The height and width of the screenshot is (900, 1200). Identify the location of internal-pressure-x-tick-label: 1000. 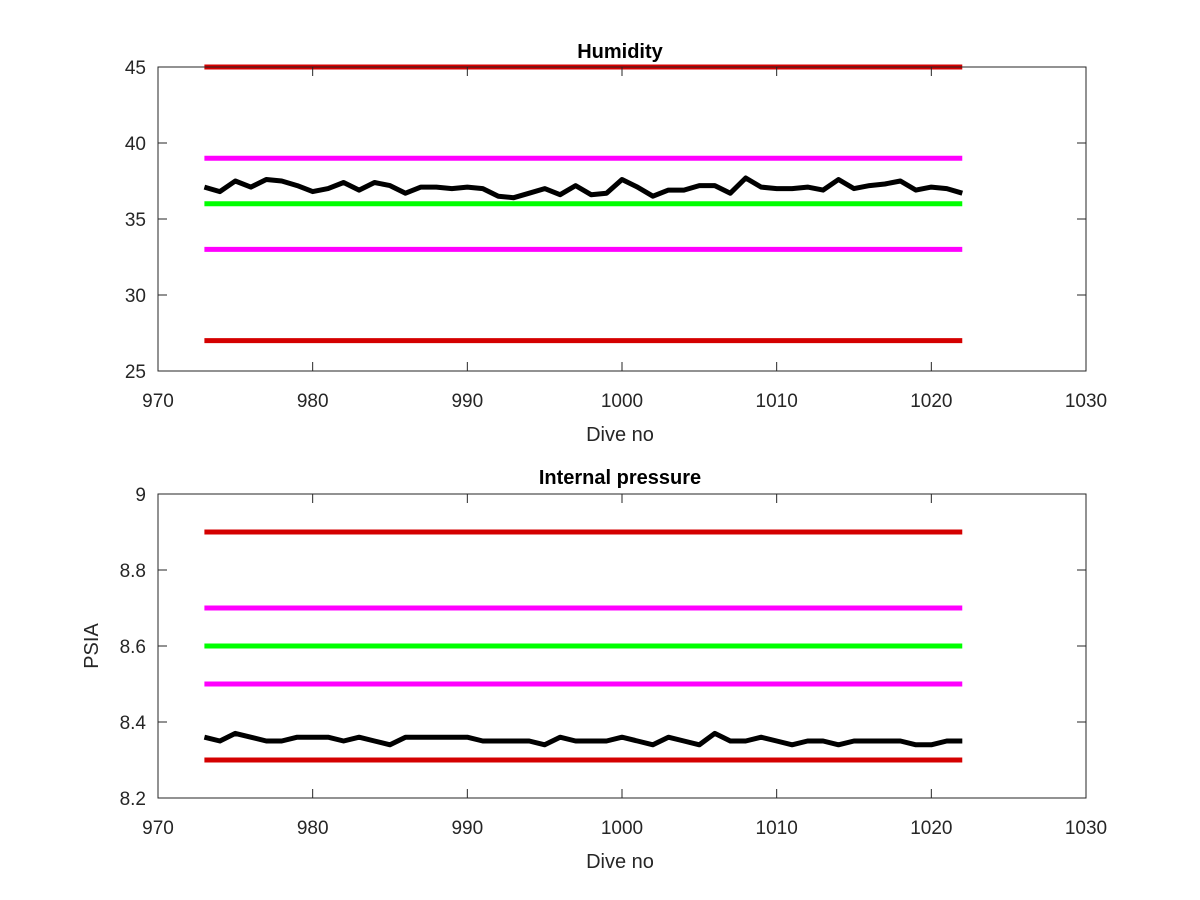
(622, 828).